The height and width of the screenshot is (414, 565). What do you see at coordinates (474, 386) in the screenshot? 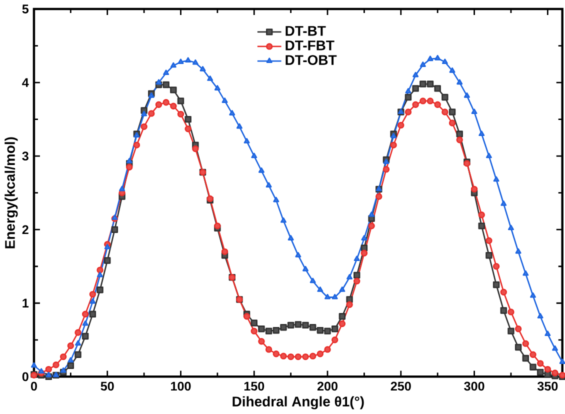
I see `x-tick-label: 300` at bounding box center [474, 386].